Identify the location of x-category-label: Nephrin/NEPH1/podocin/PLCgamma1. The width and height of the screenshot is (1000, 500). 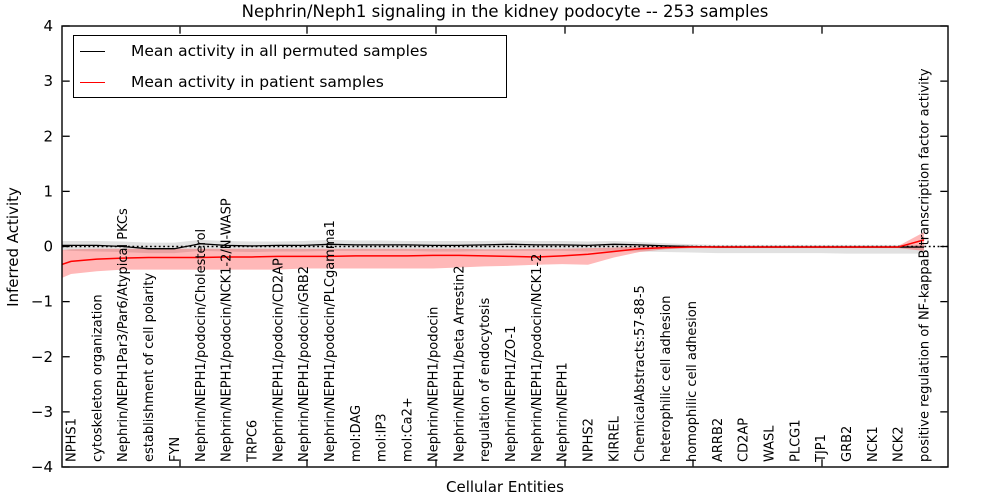
(330, 341).